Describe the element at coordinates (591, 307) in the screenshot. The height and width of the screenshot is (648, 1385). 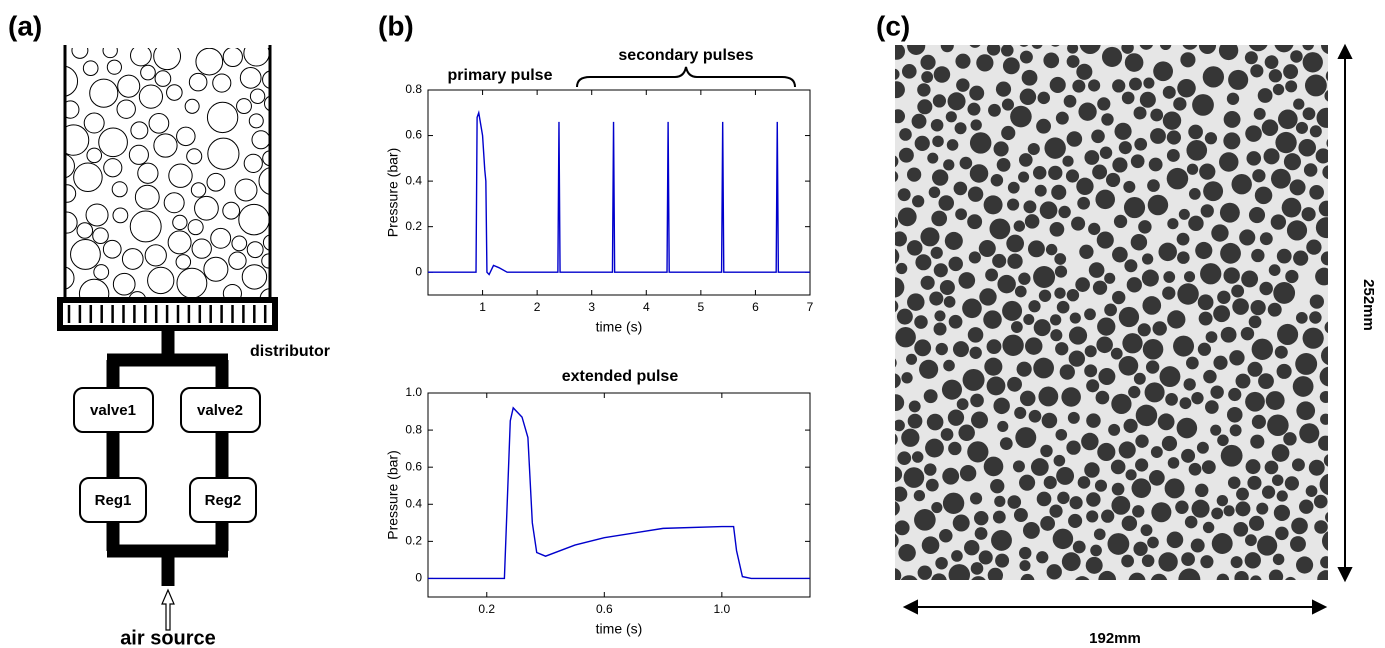
I see `x-tick-label: 3` at that location.